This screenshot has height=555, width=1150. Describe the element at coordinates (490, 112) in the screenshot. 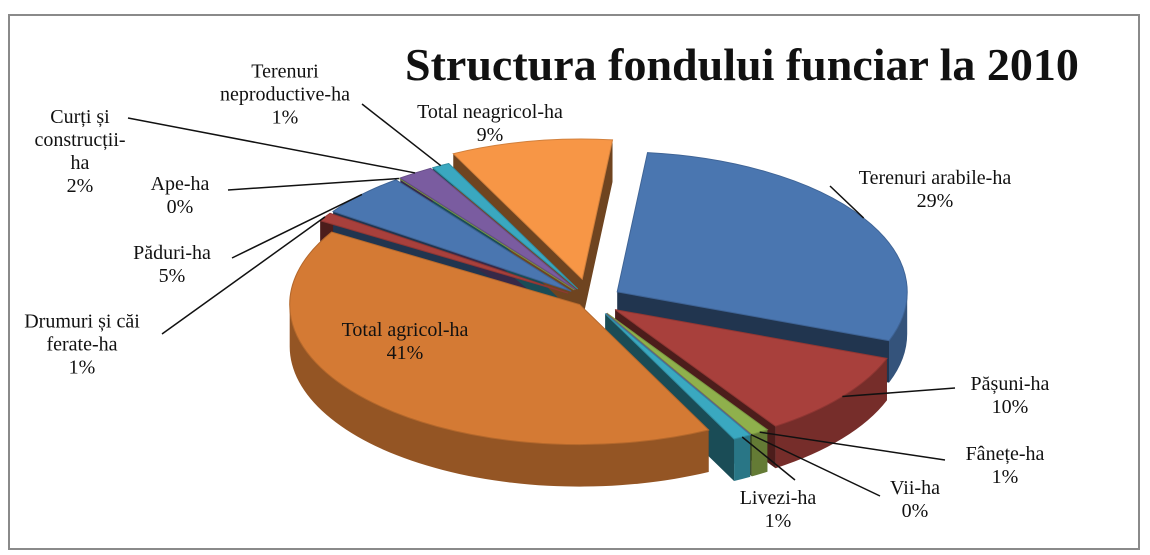

I see `label-name: Total neagricol-ha` at that location.